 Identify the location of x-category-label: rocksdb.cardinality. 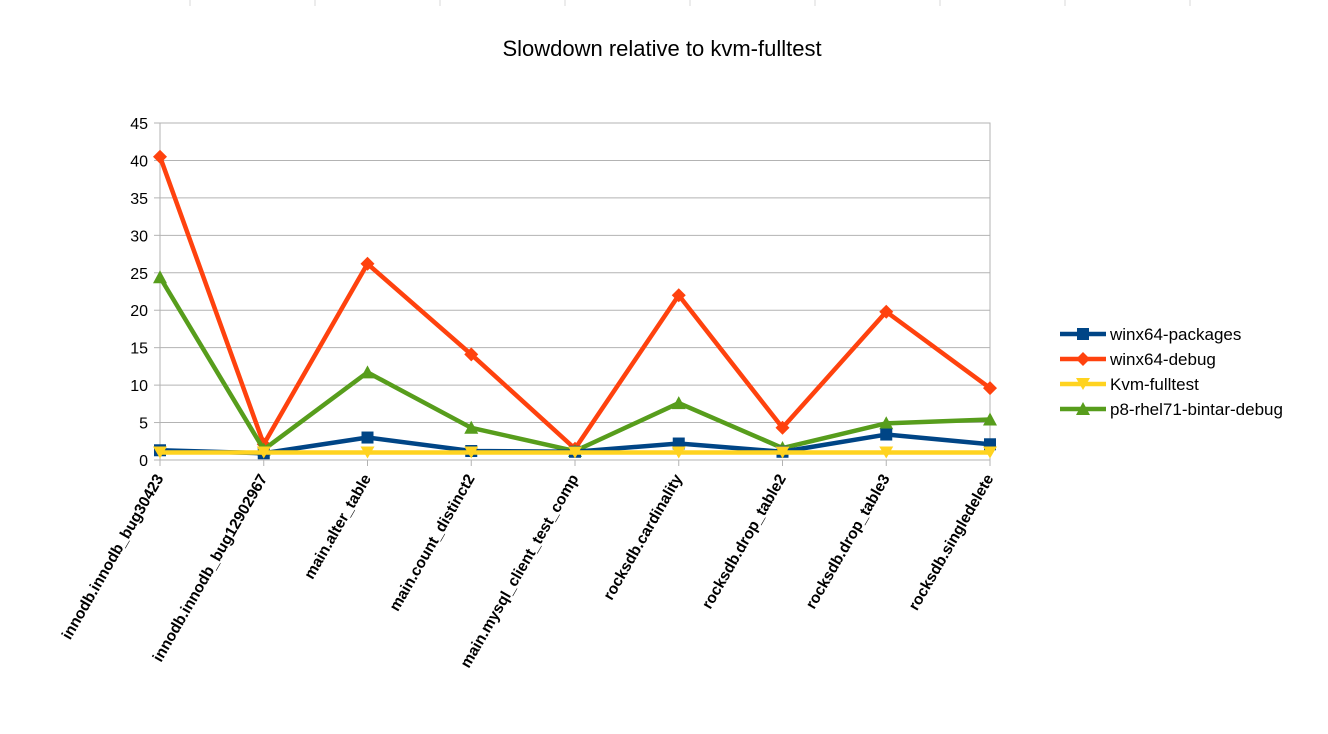
(643, 537).